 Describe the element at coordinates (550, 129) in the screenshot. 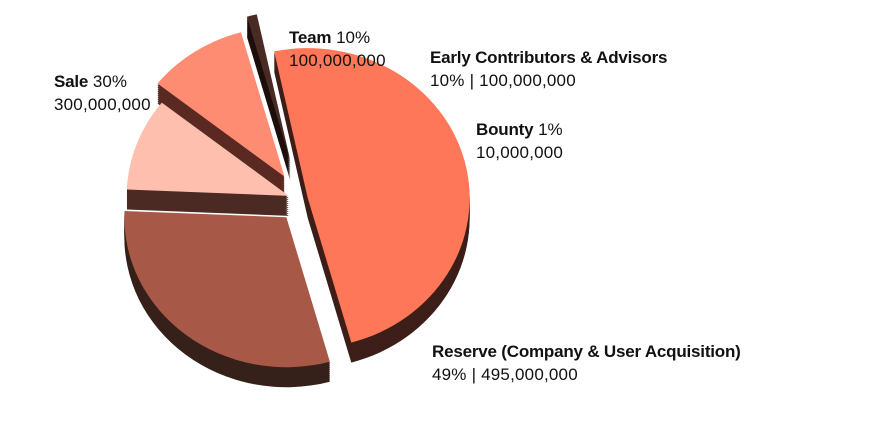

I see `bounty-percent: 1%` at that location.